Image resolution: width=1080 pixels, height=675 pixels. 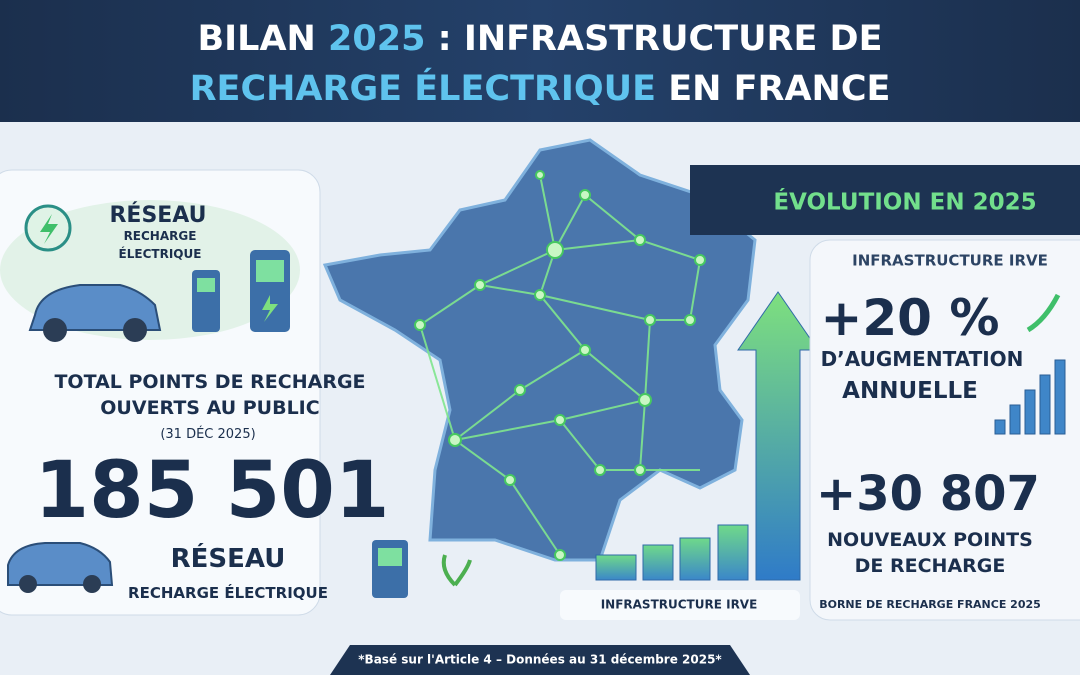 I want to click on network-title: RÉSEAU, so click(x=228, y=558).